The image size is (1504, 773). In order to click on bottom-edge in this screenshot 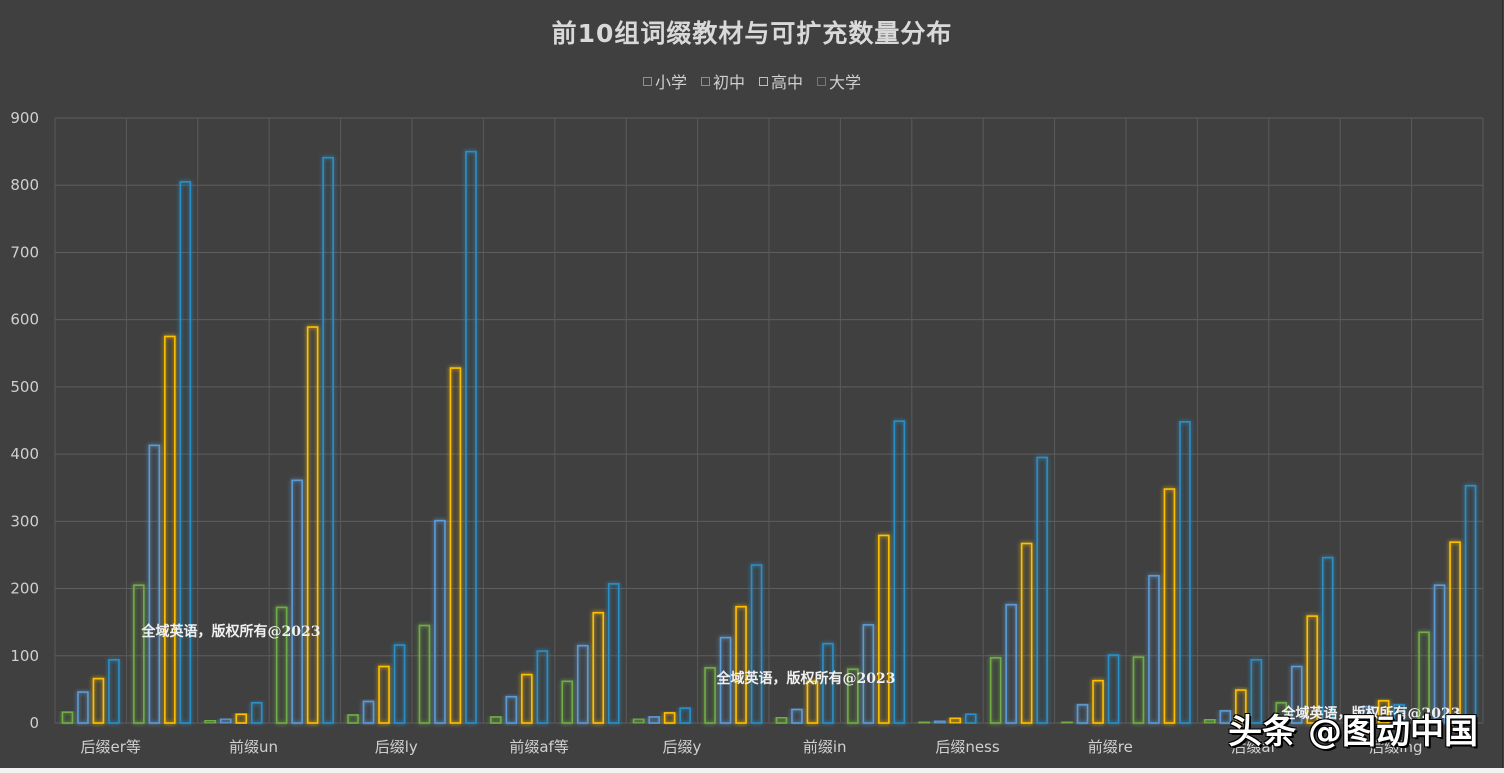, I will do `click(752, 770)`.